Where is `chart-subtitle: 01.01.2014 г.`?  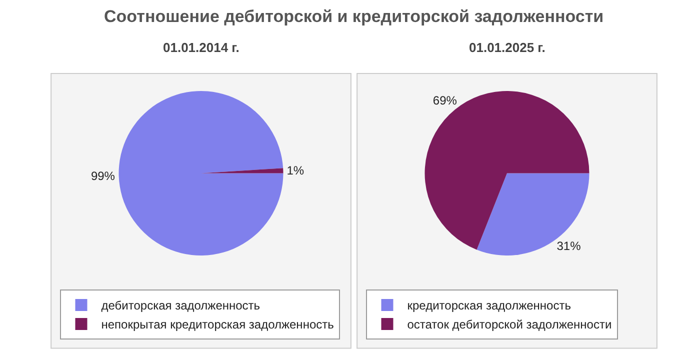
chart-subtitle: 01.01.2014 г. is located at coordinates (201, 47).